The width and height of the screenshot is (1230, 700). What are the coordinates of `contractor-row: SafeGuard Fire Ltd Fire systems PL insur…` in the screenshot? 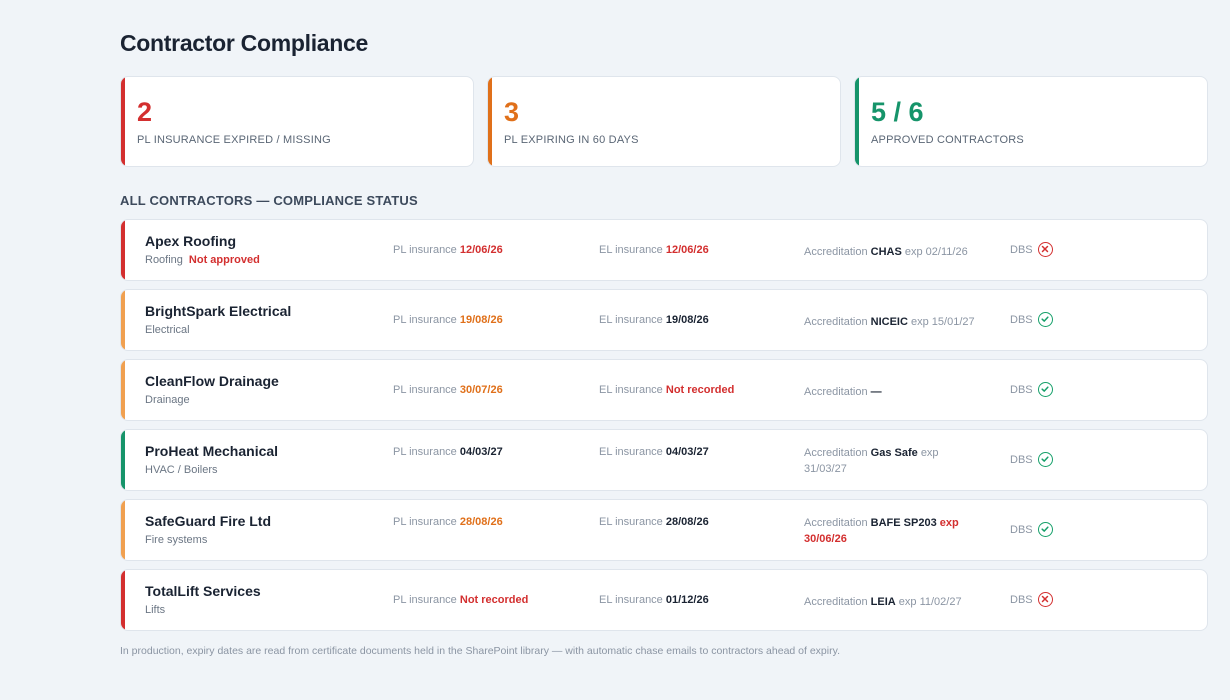 It's located at (664, 530).